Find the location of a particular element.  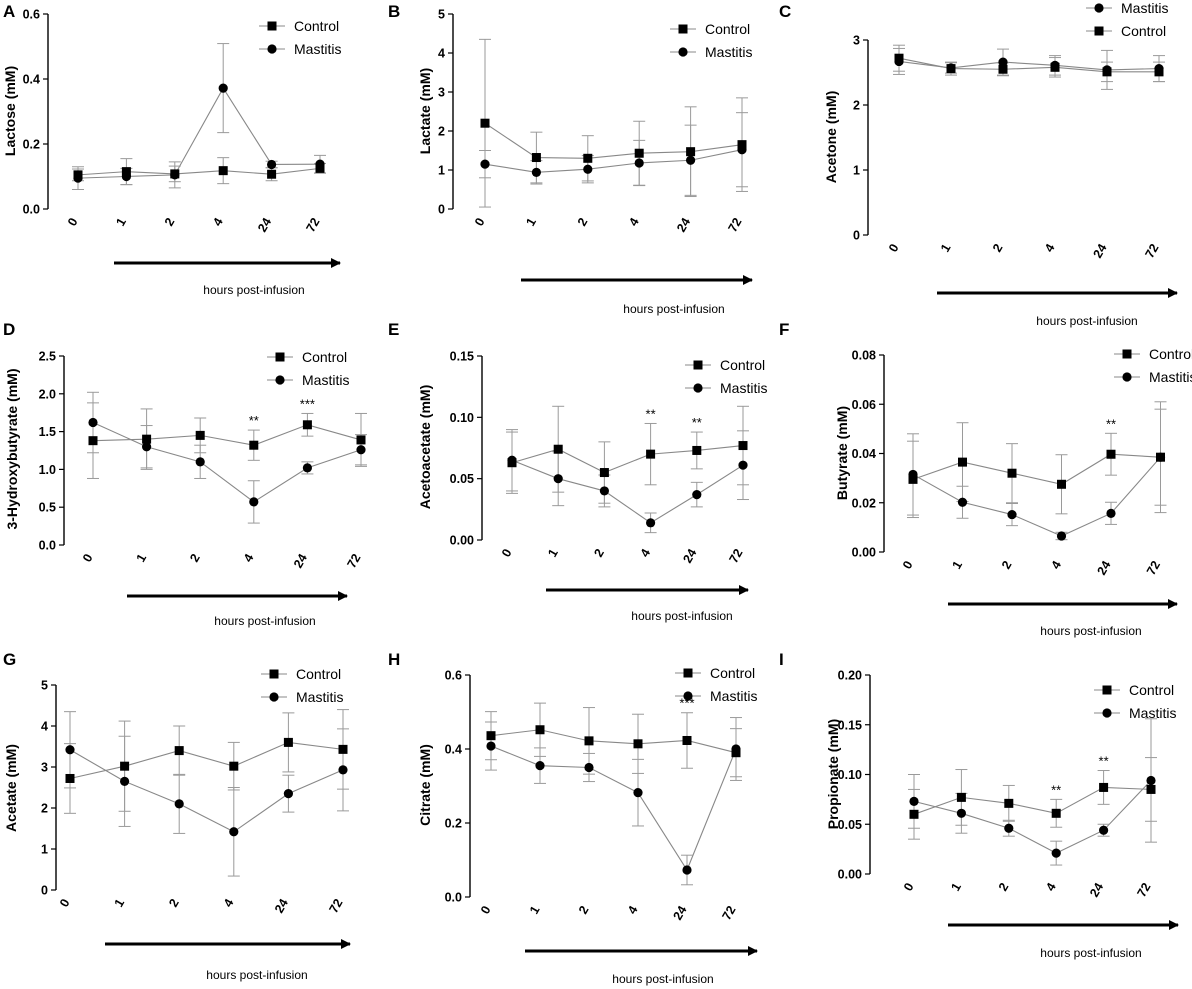

point-mastitis-g-circle-marker is located at coordinates (343, 770).